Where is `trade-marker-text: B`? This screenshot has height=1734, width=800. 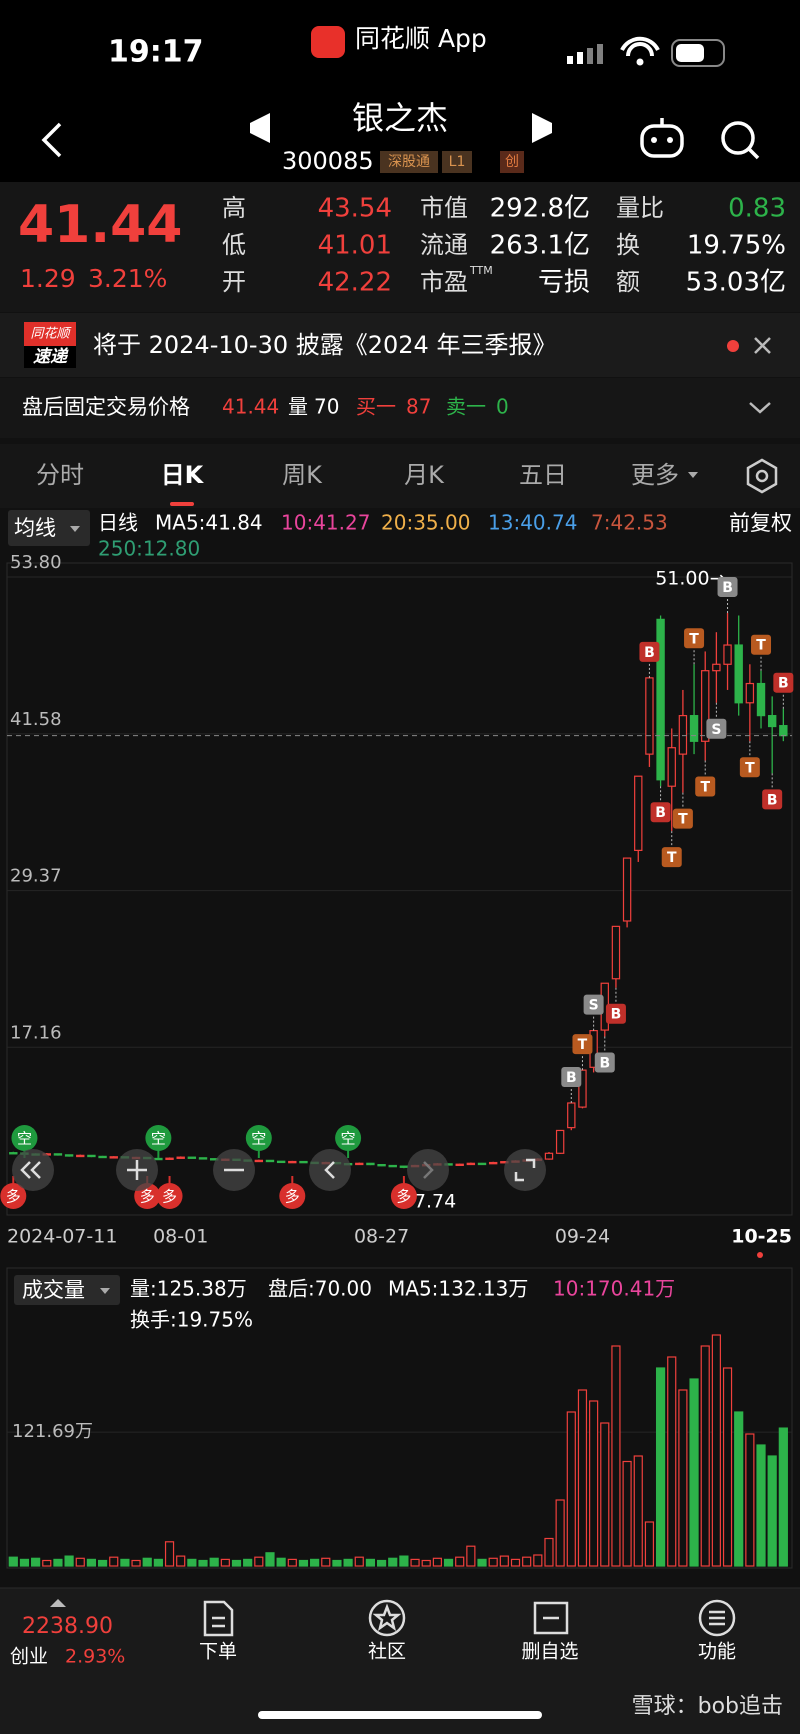
trade-marker-text: B is located at coordinates (783, 684).